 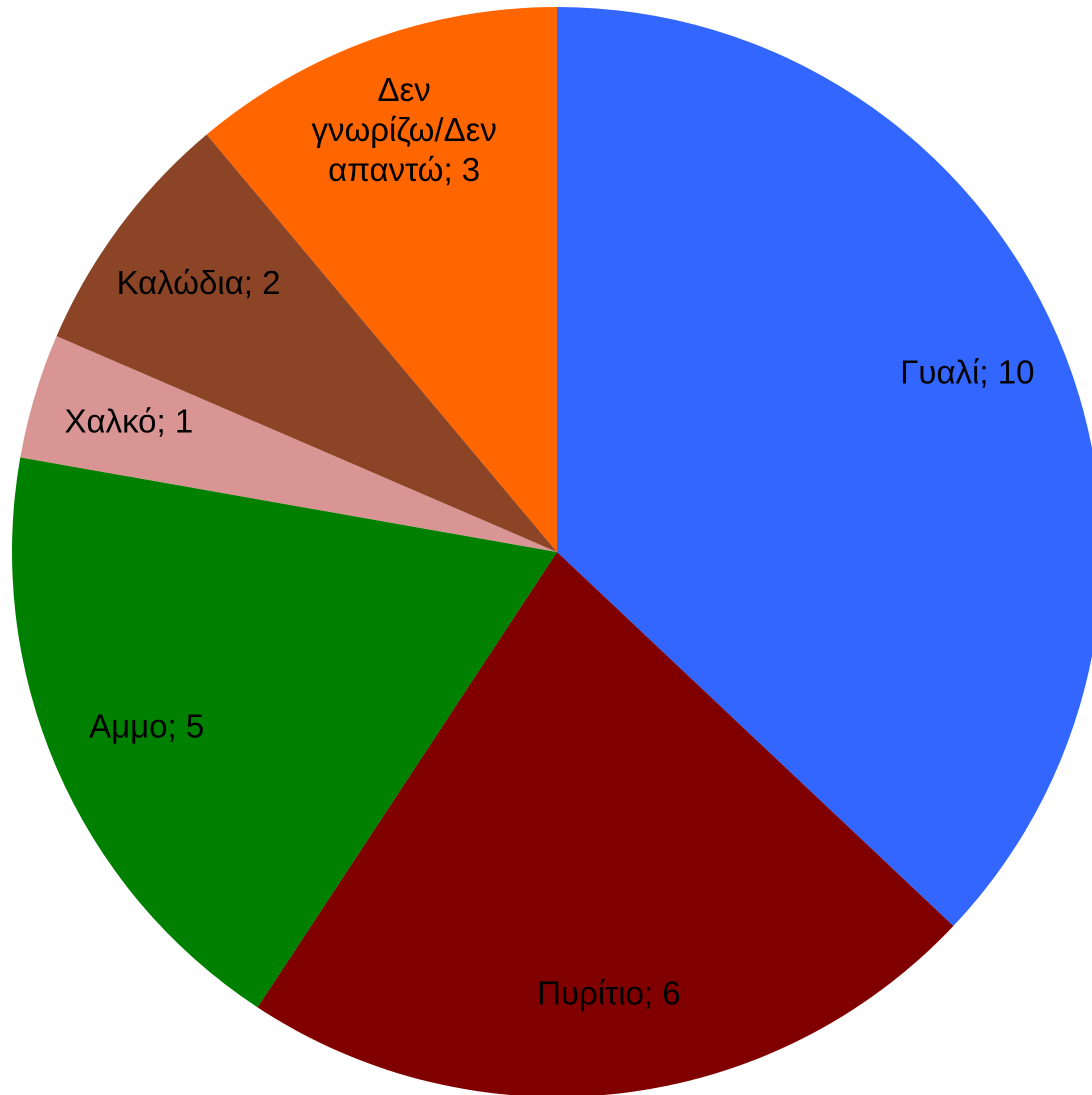 I want to click on data-label: Χαλκό; 1, so click(x=129, y=421).